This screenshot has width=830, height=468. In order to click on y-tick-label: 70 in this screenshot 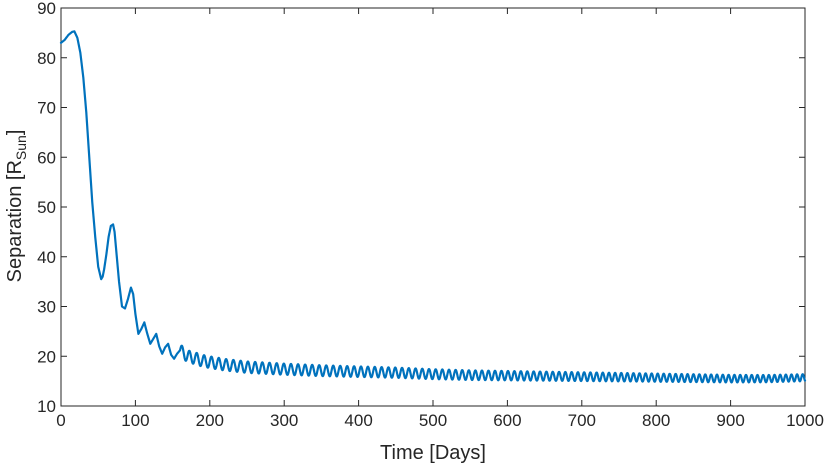, I will do `click(46, 108)`.